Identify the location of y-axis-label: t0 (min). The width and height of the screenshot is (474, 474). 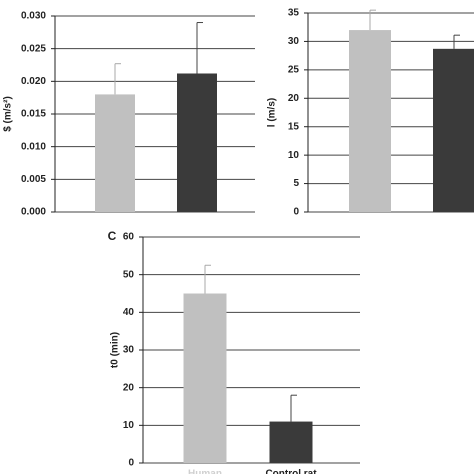
(115, 350).